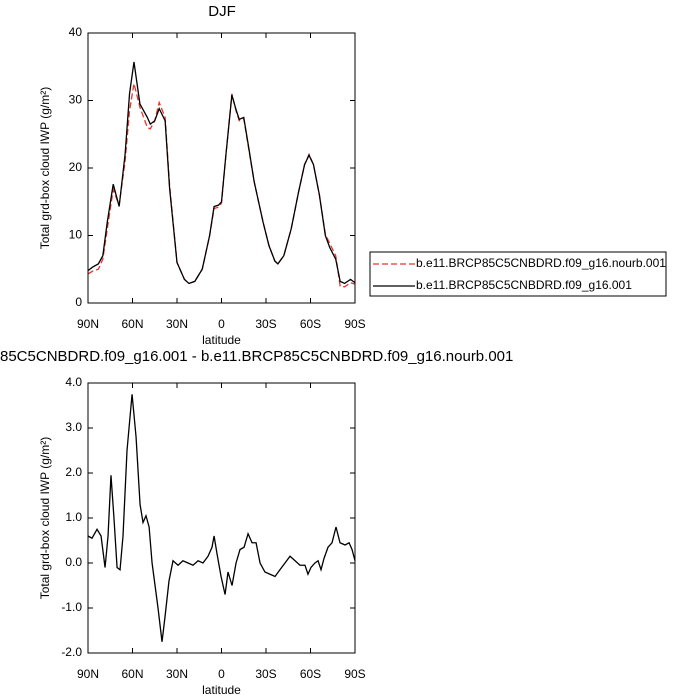 This screenshot has width=700, height=700. I want to click on y-tick-label: 4.0, so click(73, 382).